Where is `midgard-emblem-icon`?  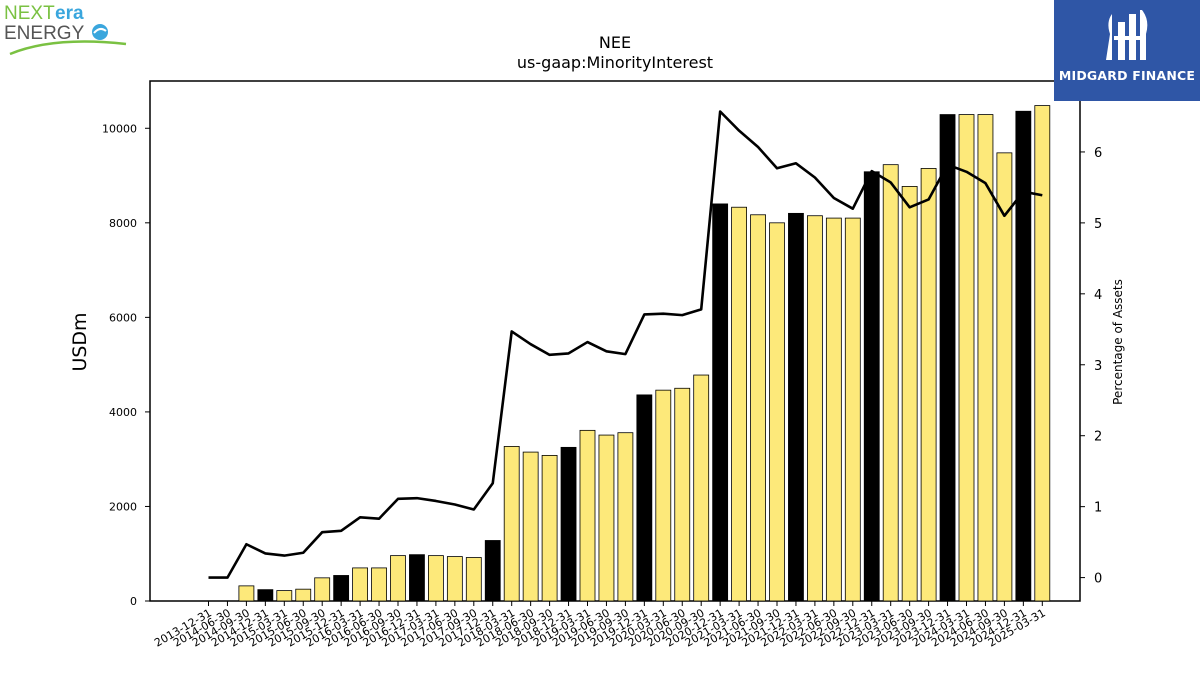
midgard-emblem-icon is located at coordinates (1127, 35).